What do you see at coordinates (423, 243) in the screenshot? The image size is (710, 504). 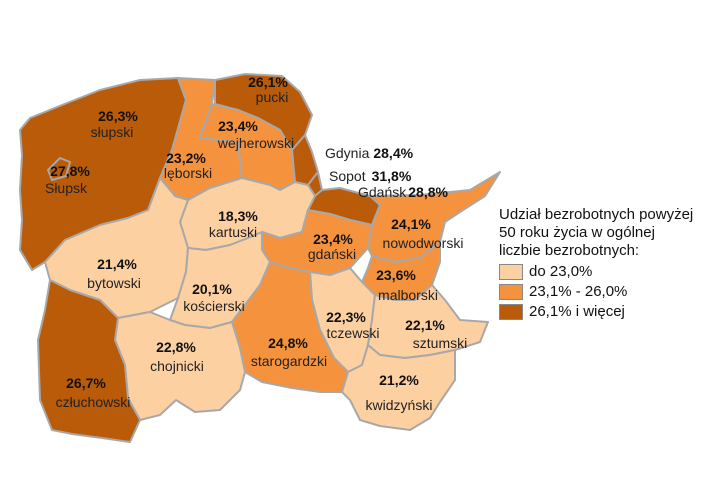 I see `region-name-nowodworski: nowodworski` at bounding box center [423, 243].